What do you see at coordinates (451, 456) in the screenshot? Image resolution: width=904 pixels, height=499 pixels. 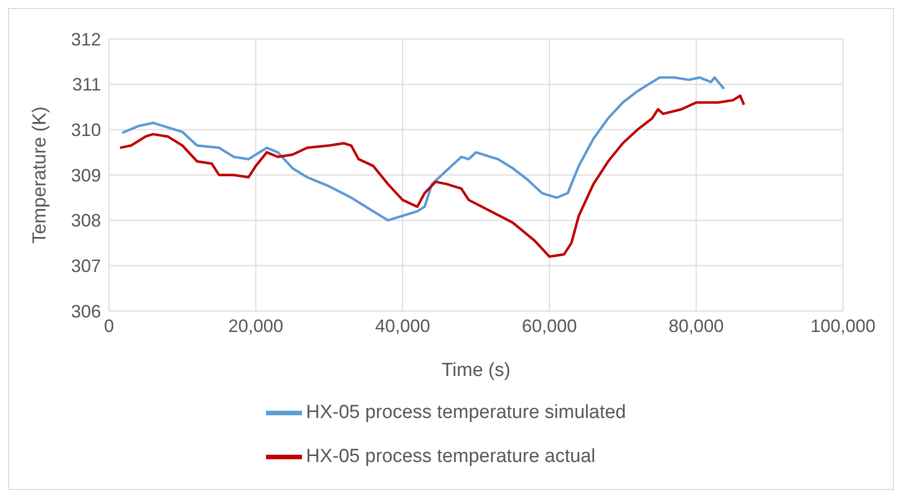 I see `legend-label: HX-05 process temperature actual` at bounding box center [451, 456].